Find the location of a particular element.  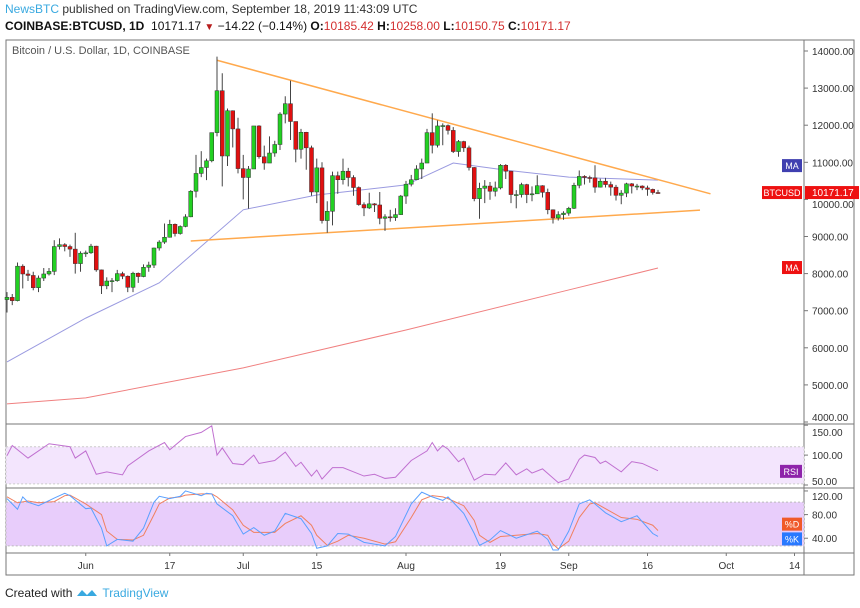

stoch-tick-label: 120.00 is located at coordinates (827, 497).